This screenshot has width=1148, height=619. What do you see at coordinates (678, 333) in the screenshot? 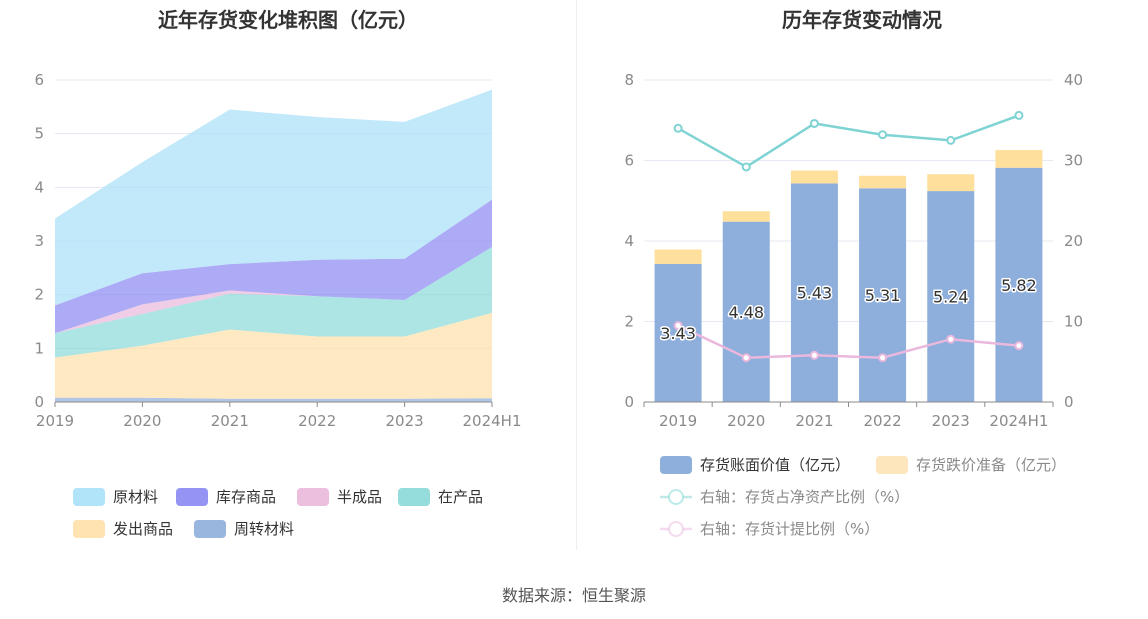
I see `bar-value-label: 3.43` at bounding box center [678, 333].